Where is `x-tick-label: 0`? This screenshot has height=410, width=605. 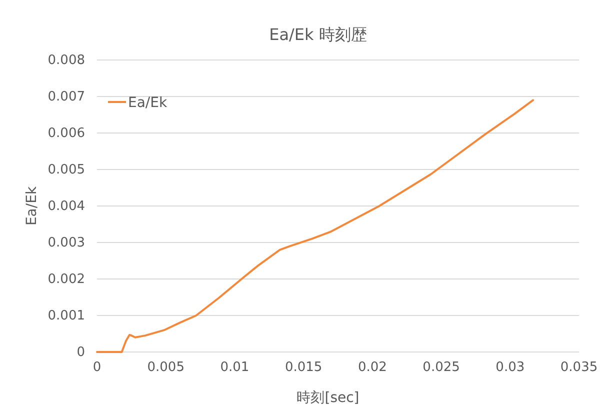
x-tick-label: 0 is located at coordinates (97, 368).